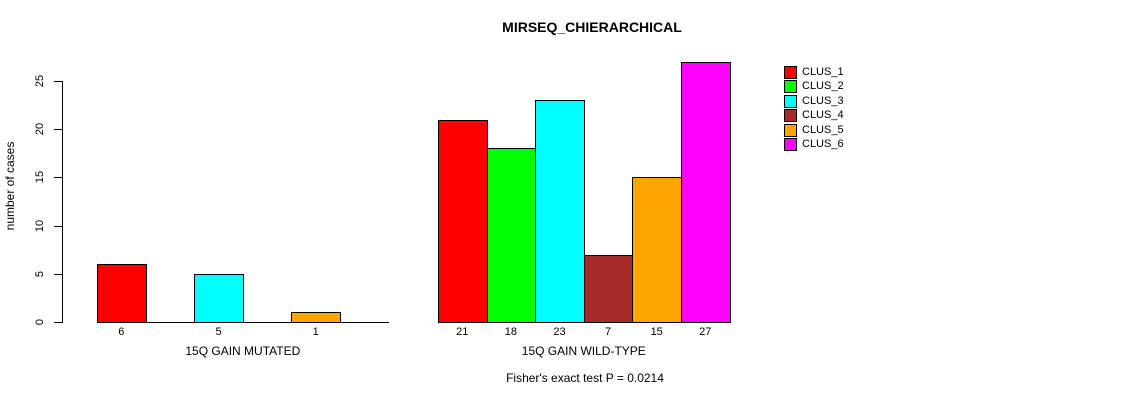  Describe the element at coordinates (40, 225) in the screenshot. I see `y-axis-tick-label: 10` at that location.